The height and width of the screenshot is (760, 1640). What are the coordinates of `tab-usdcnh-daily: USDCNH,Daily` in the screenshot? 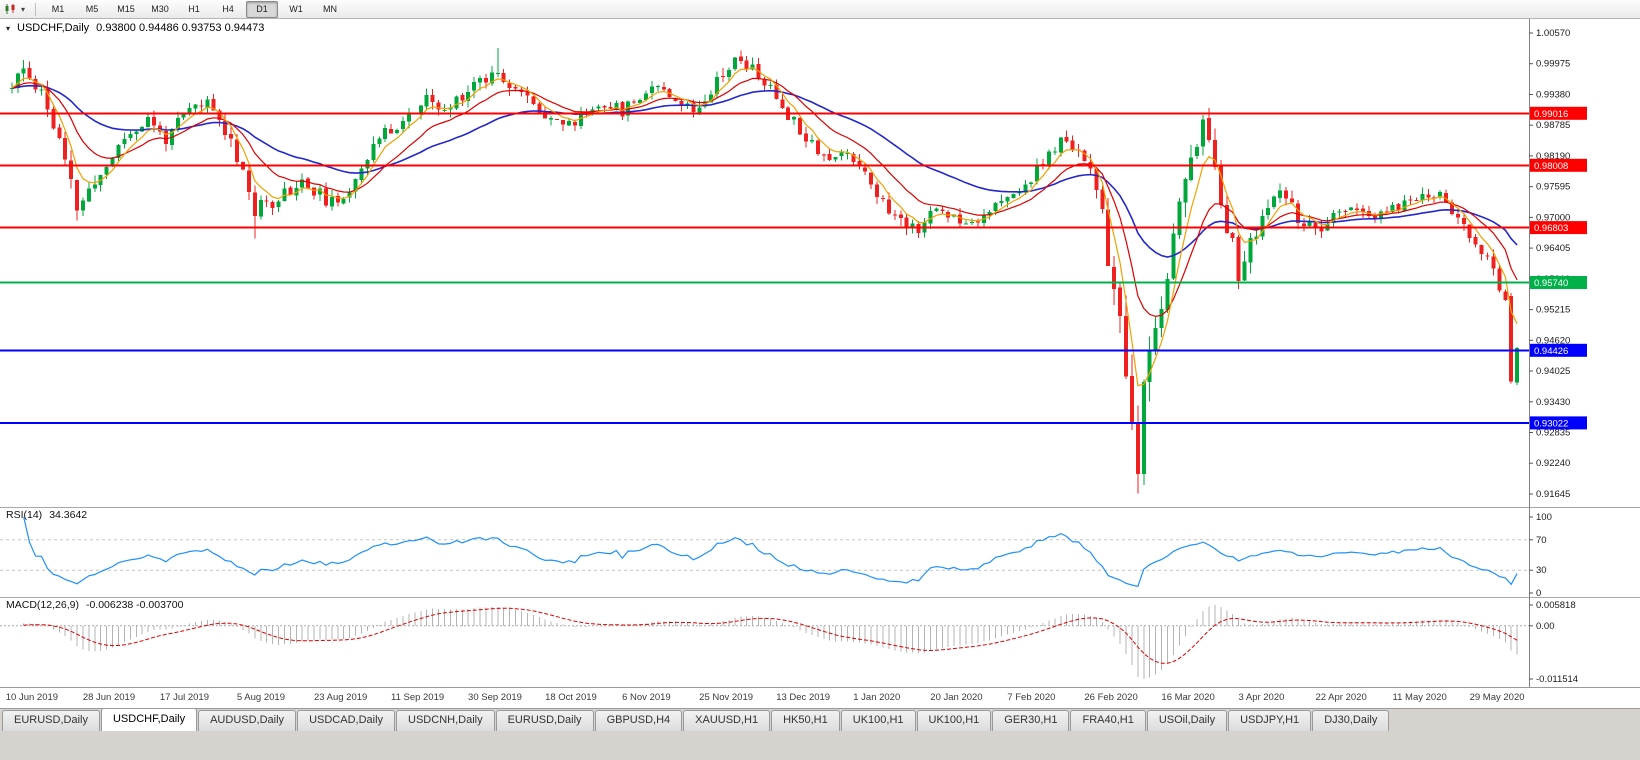 It's located at (445, 720).